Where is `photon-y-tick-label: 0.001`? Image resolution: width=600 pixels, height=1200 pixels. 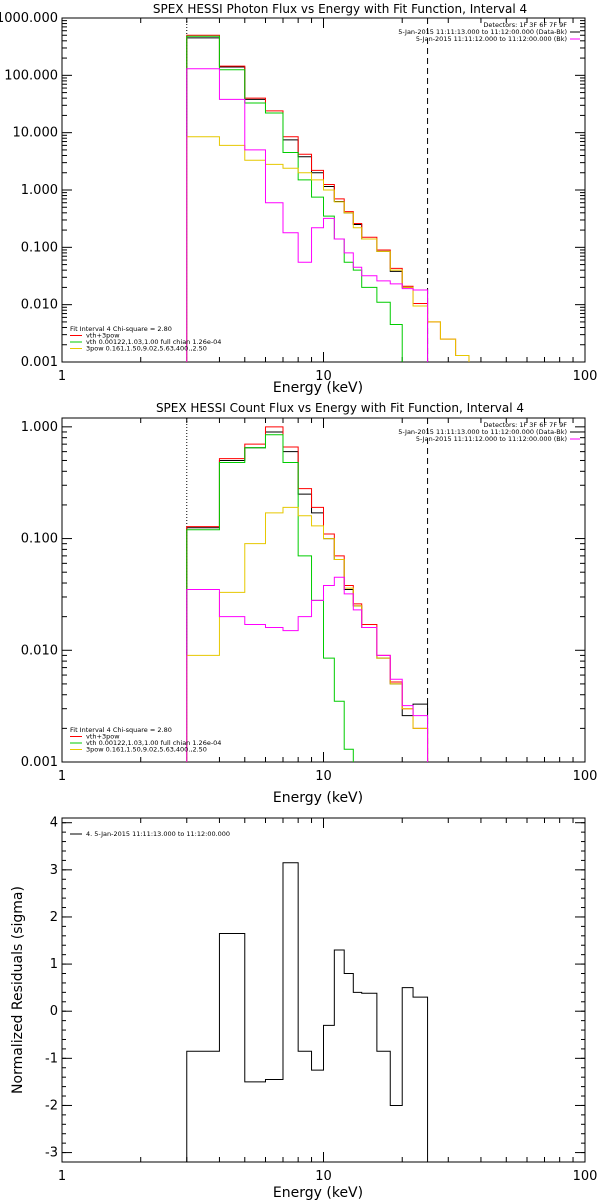 photon-y-tick-label: 0.001 is located at coordinates (39, 362).